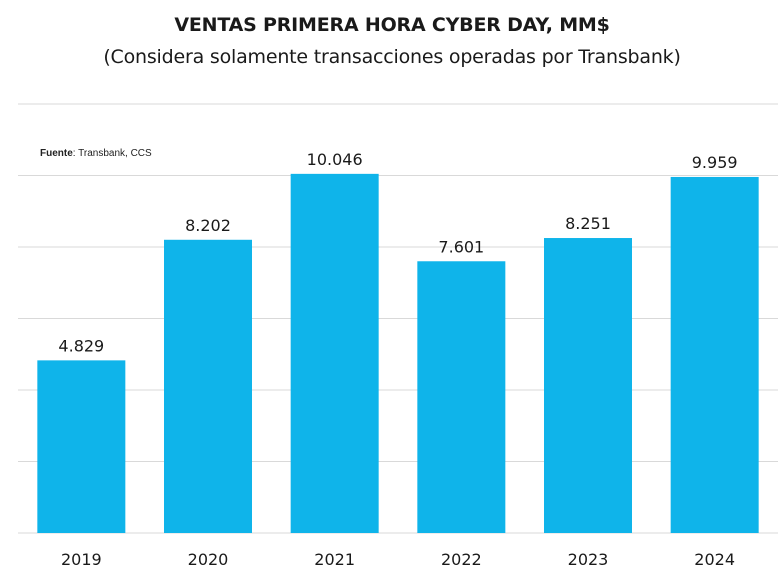 This screenshot has width=784, height=579. Describe the element at coordinates (714, 559) in the screenshot. I see `x-tick-2024: 2024` at that location.